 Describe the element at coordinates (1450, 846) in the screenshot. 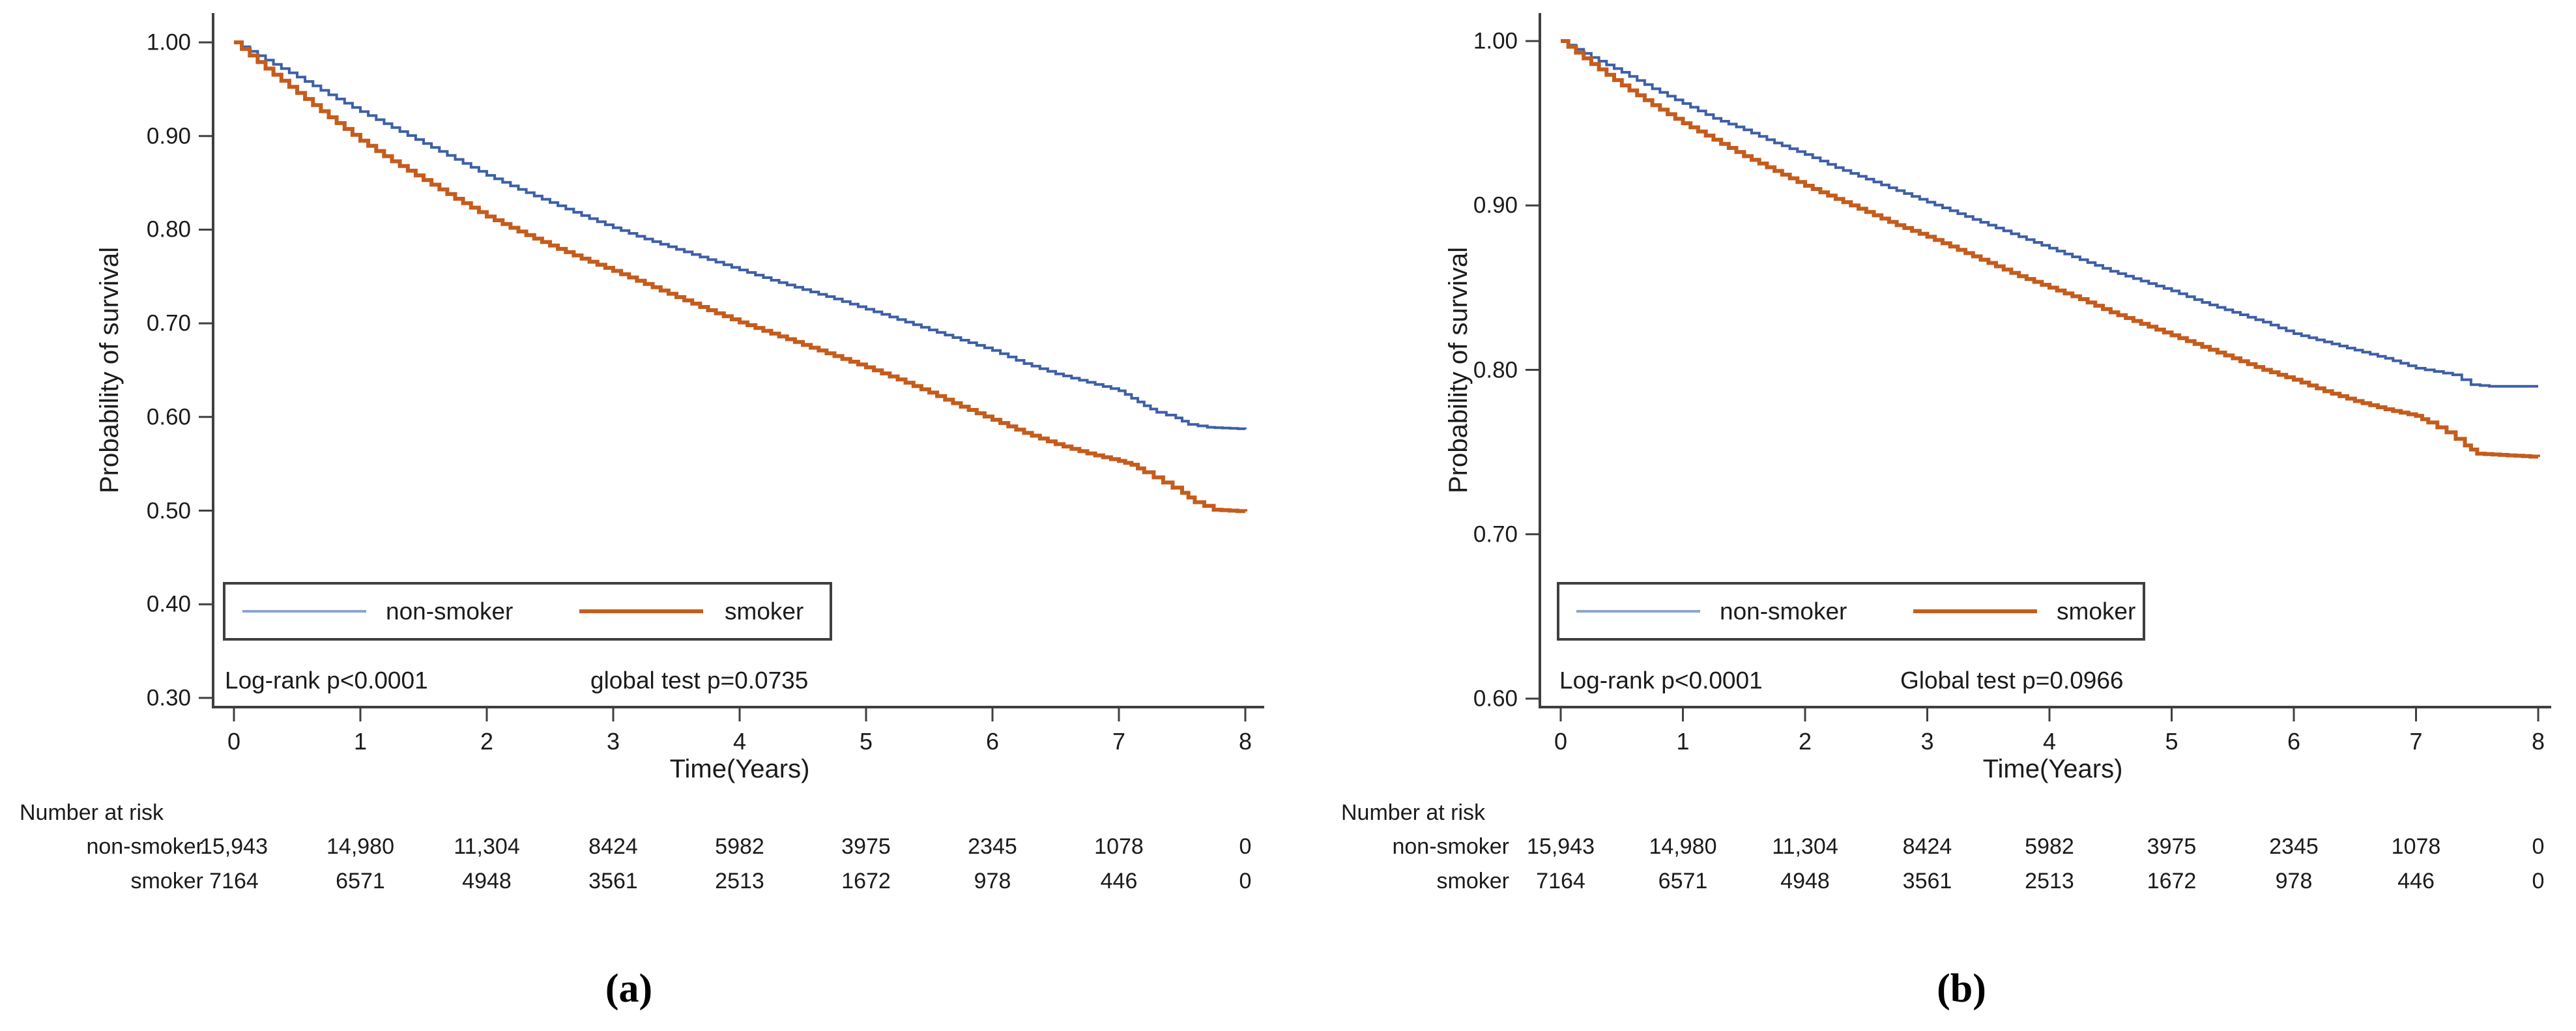

I see `risk-row-label-non-smoker-b: non-smoker` at that location.